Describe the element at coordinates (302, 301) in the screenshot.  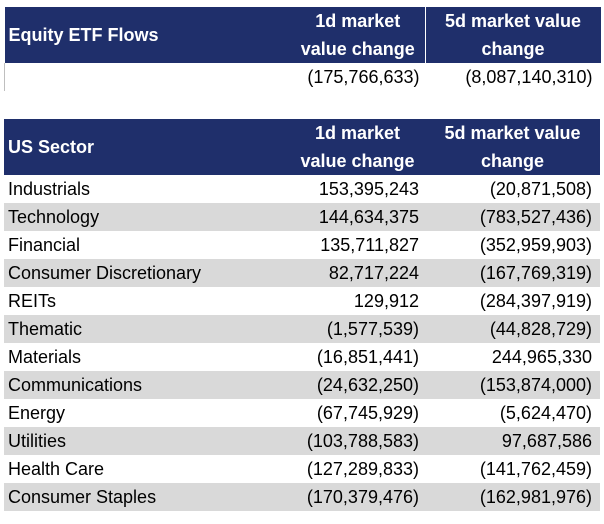
I see `table-row: REITs 129,912 (284,397,919)` at that location.